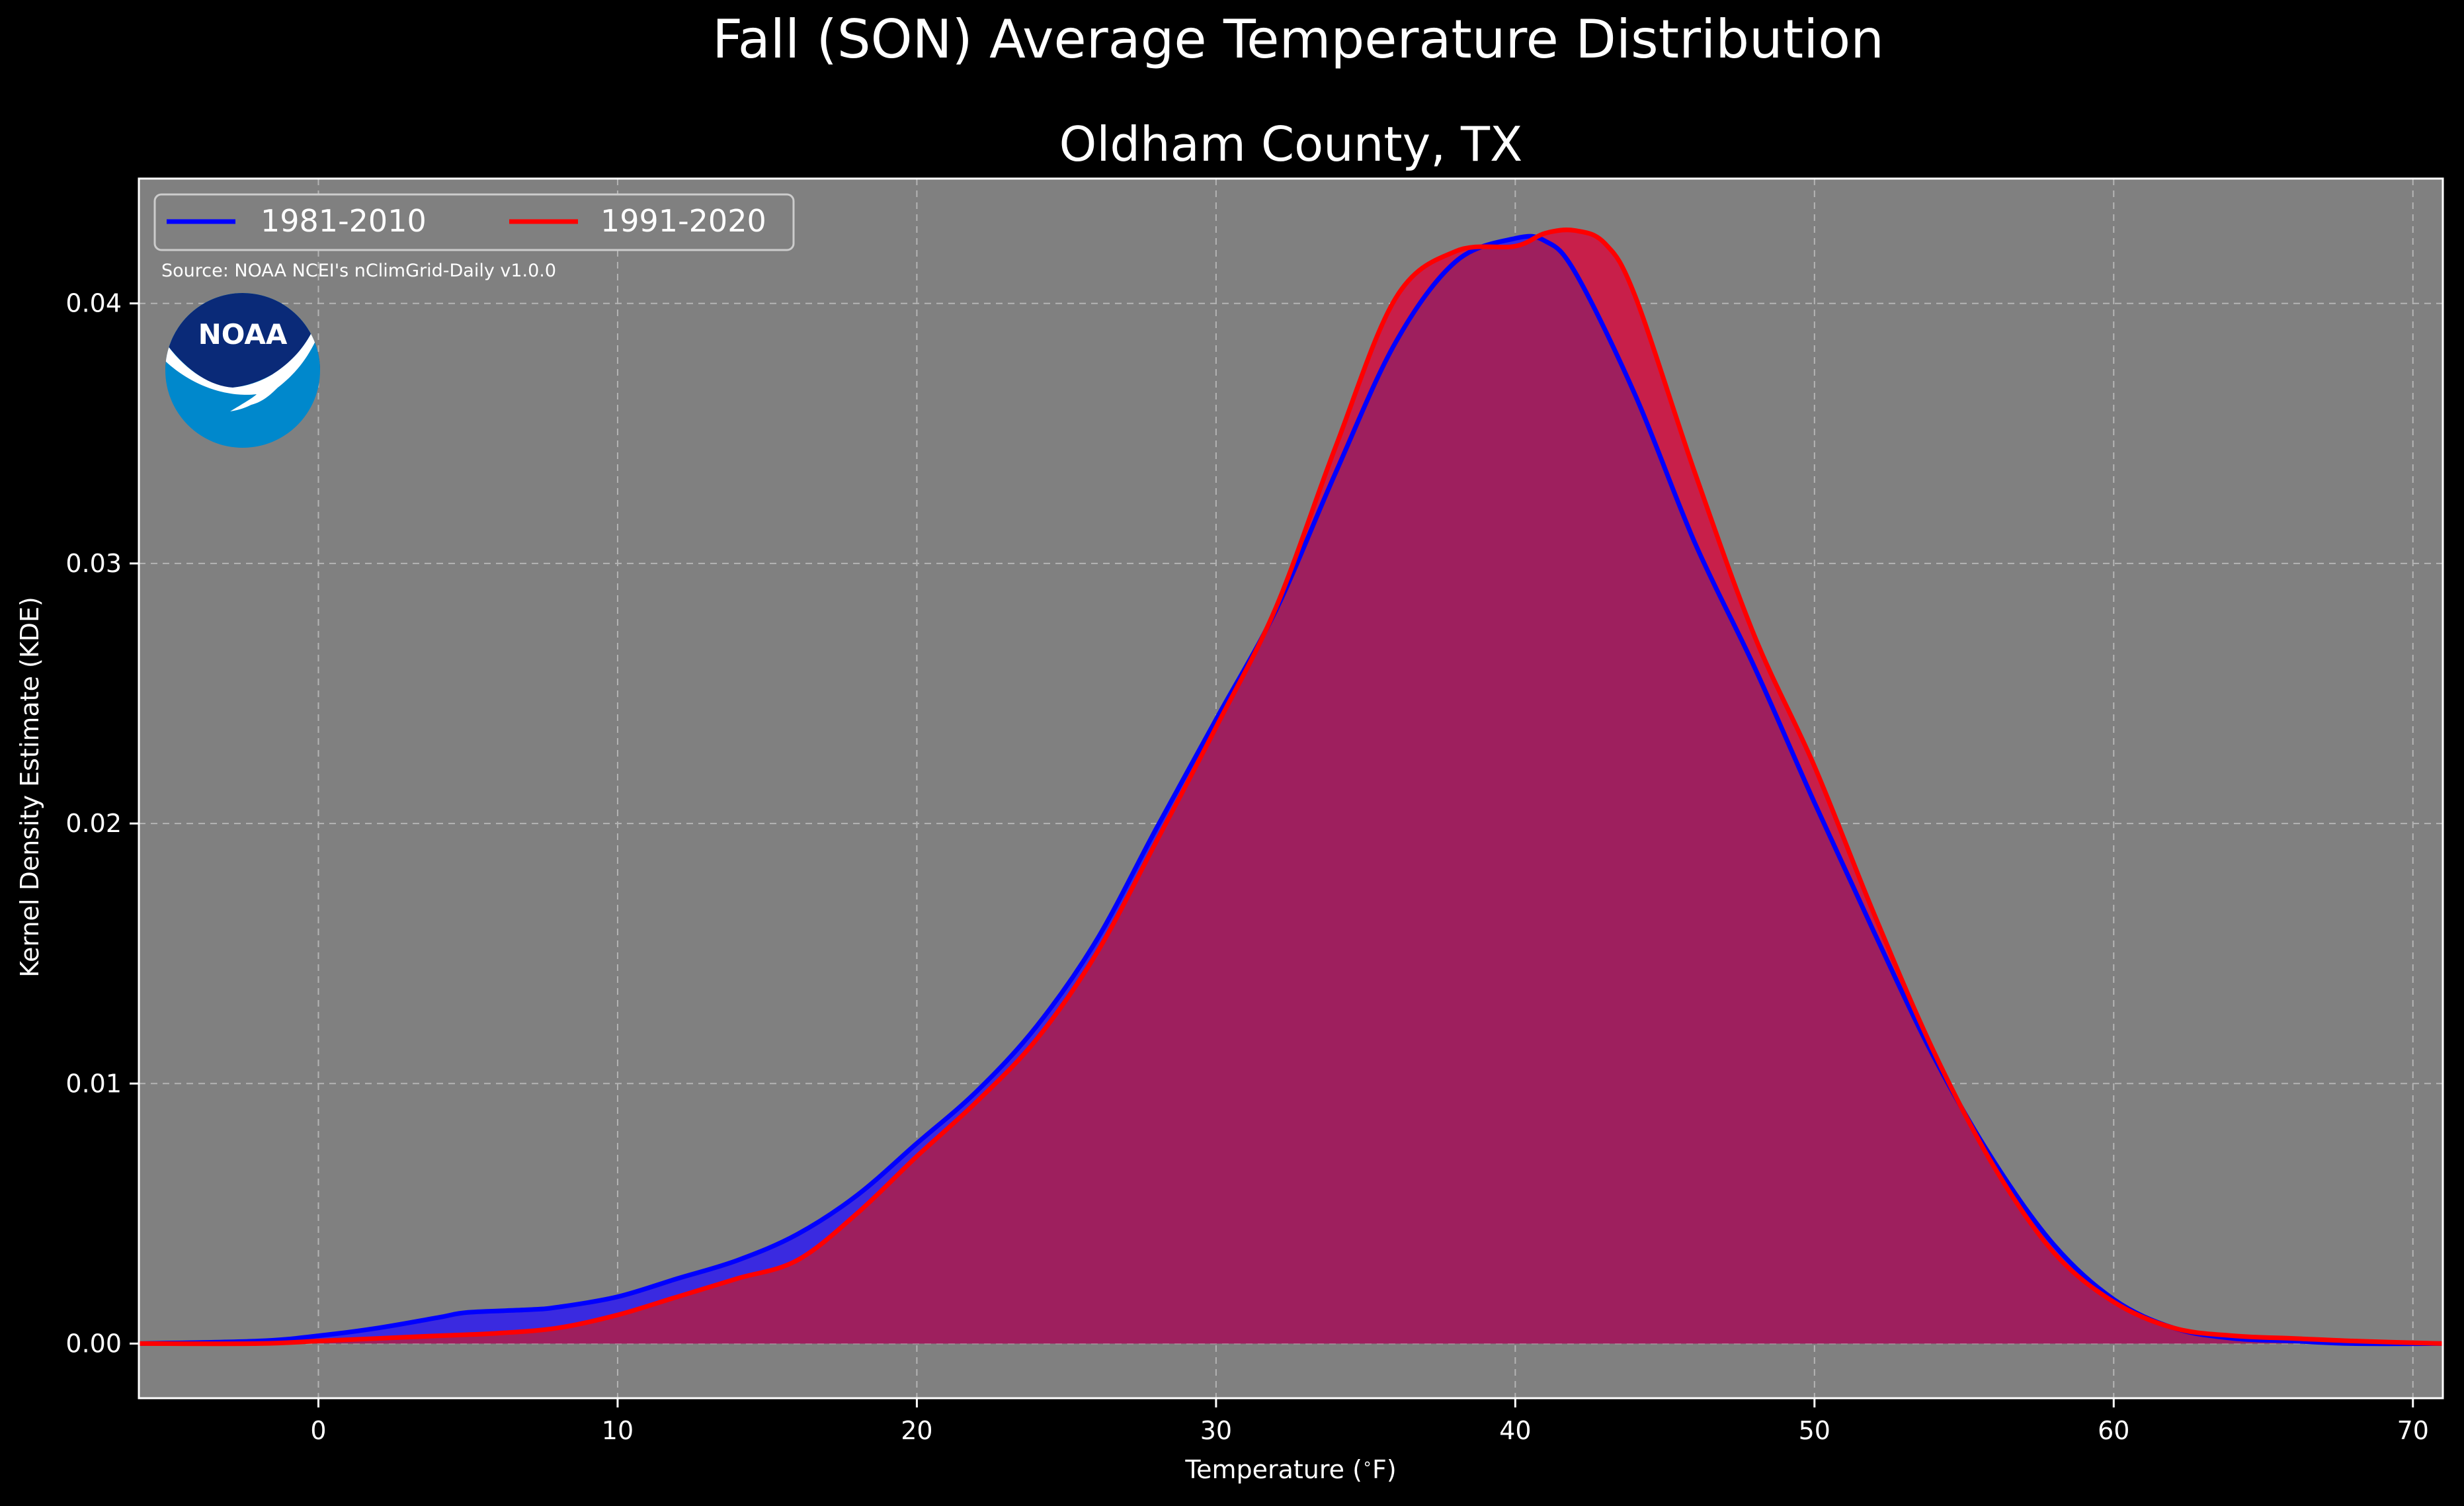 Image resolution: width=2464 pixels, height=1506 pixels. What do you see at coordinates (2113, 1430) in the screenshot?
I see `x-tick-label: 60` at bounding box center [2113, 1430].